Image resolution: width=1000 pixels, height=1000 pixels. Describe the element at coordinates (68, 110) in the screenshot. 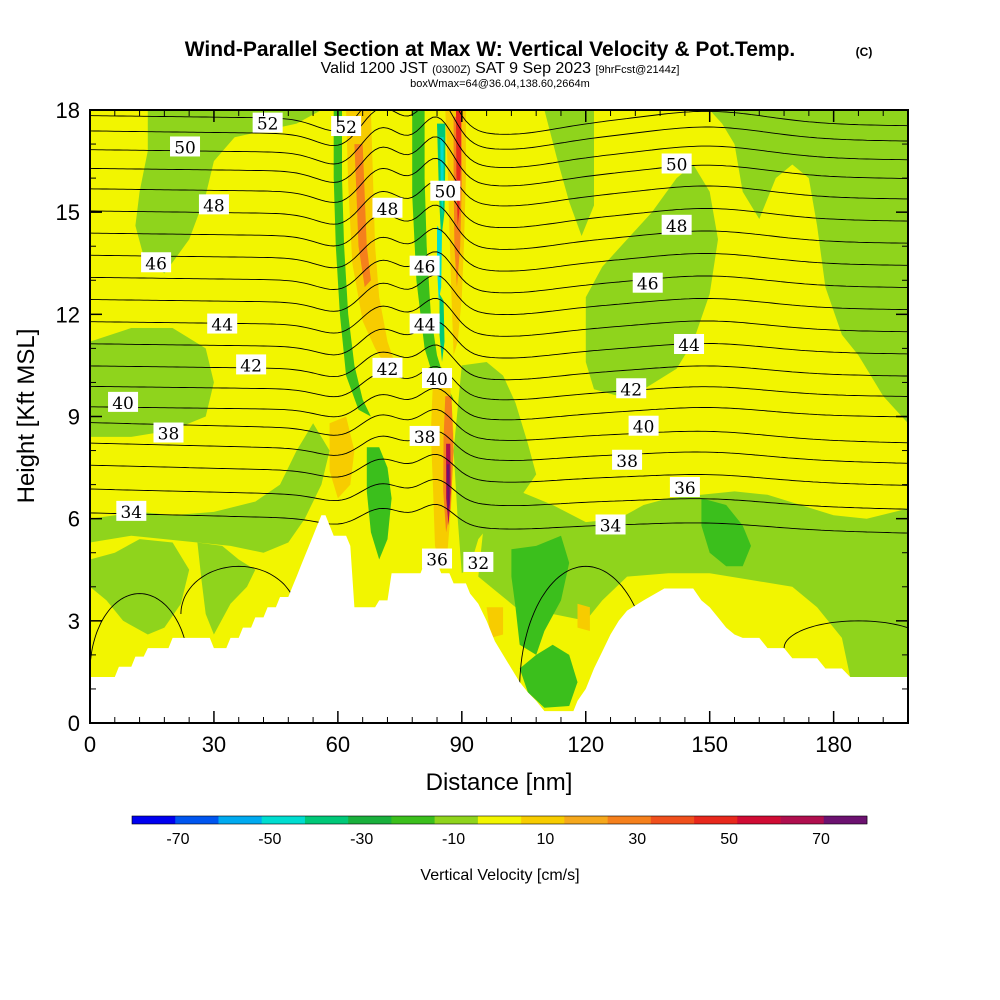

I see `y-tick-label: 18` at that location.